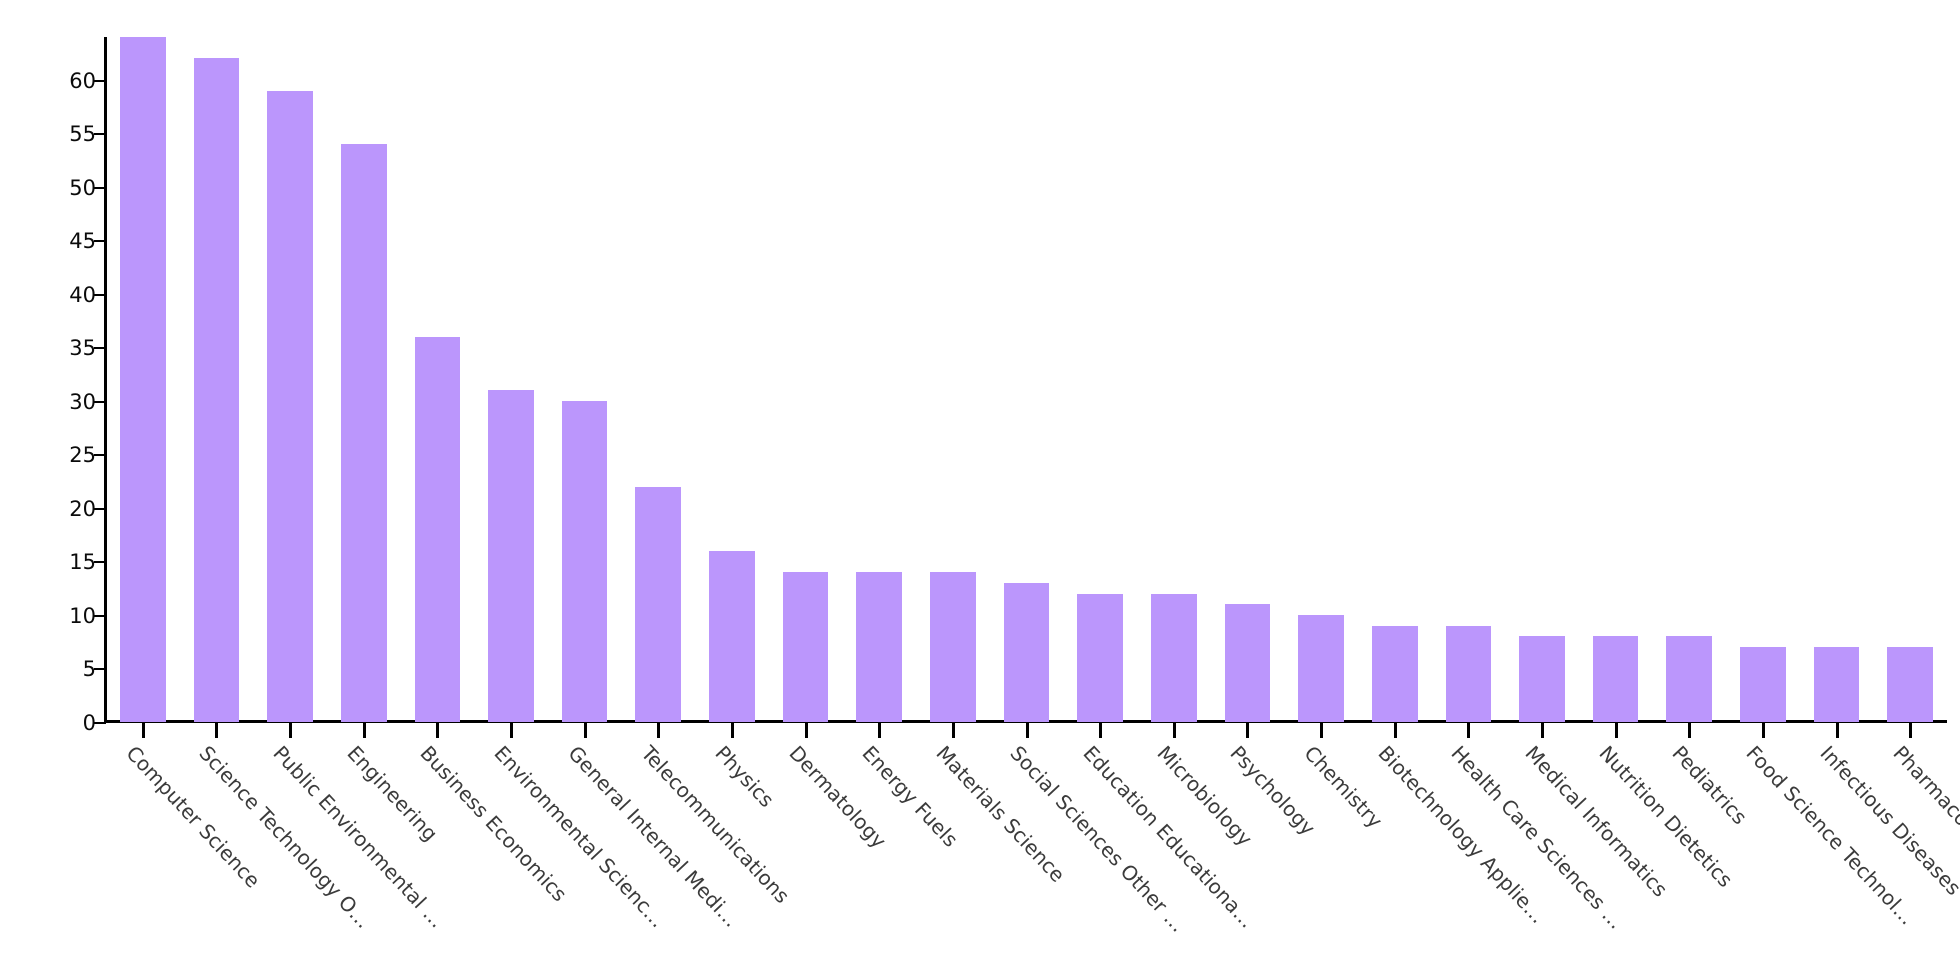 This screenshot has height=960, width=1960. What do you see at coordinates (193, 817) in the screenshot?
I see `x-tick-label: Computer Science` at bounding box center [193, 817].